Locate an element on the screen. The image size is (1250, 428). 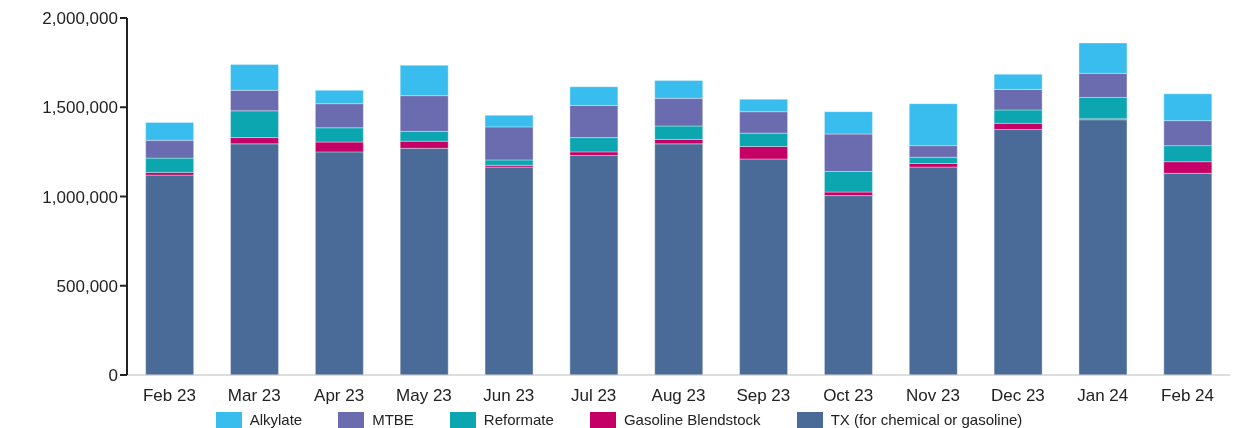
legend-label: MTBE is located at coordinates (393, 419).